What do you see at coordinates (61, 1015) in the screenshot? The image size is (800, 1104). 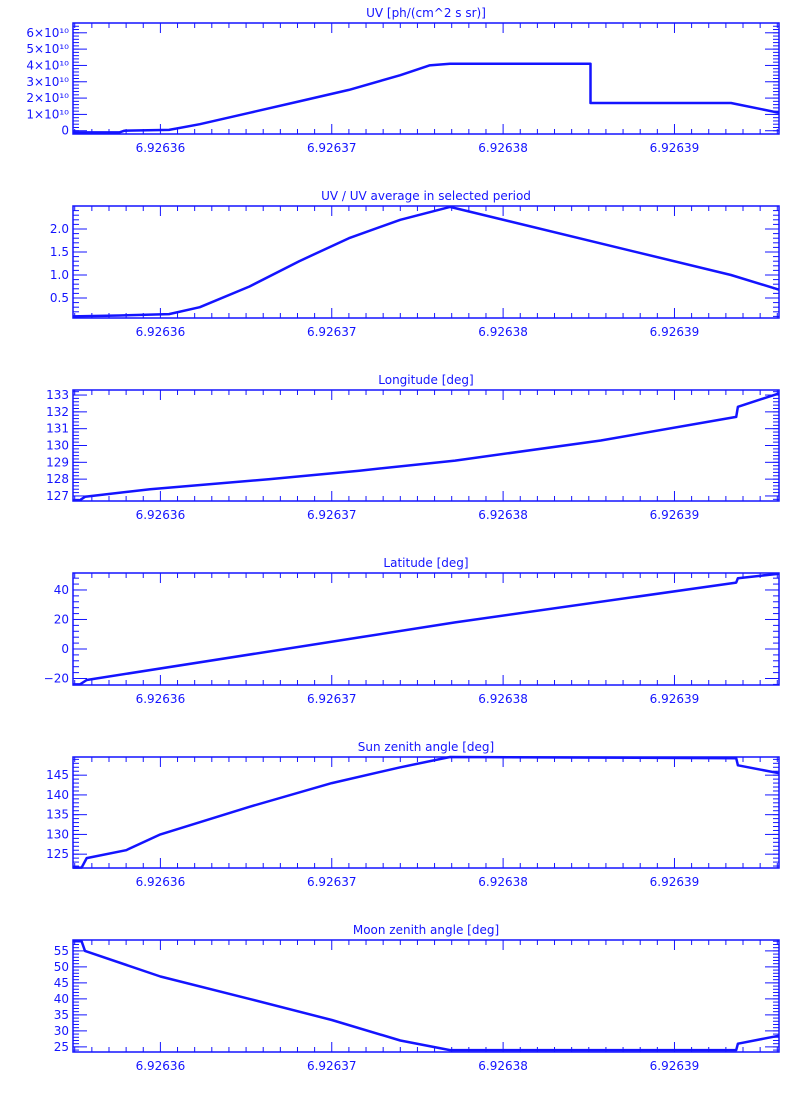 I see `y-tick-label: 35` at bounding box center [61, 1015].